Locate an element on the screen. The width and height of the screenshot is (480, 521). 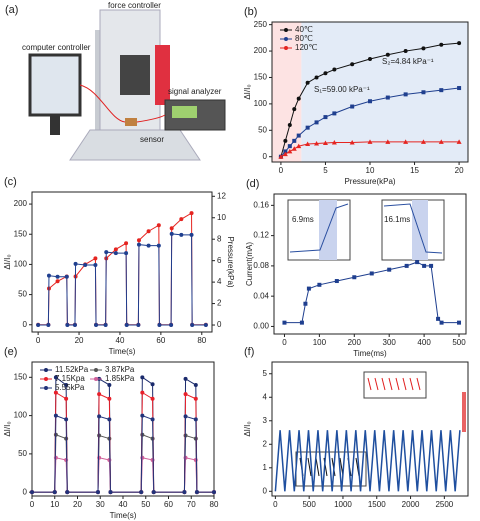
y2-axis-label: Pressure(kPa) is located at coordinates (230, 261).